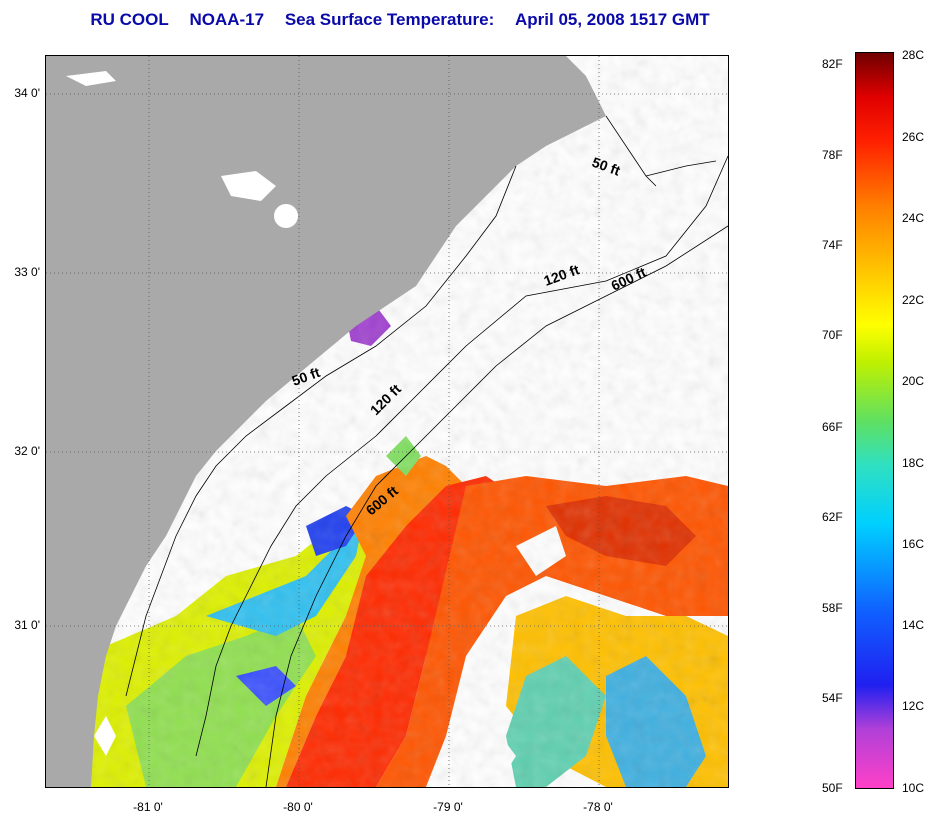  What do you see at coordinates (298, 807) in the screenshot?
I see `lon-label-80: -80 0'` at bounding box center [298, 807].